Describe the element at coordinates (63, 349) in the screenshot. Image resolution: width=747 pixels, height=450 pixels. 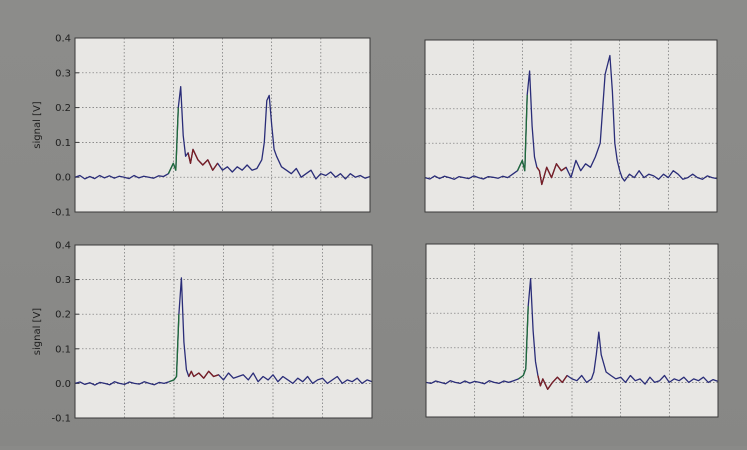
I see `y-tick-label: 0.1` at that location.